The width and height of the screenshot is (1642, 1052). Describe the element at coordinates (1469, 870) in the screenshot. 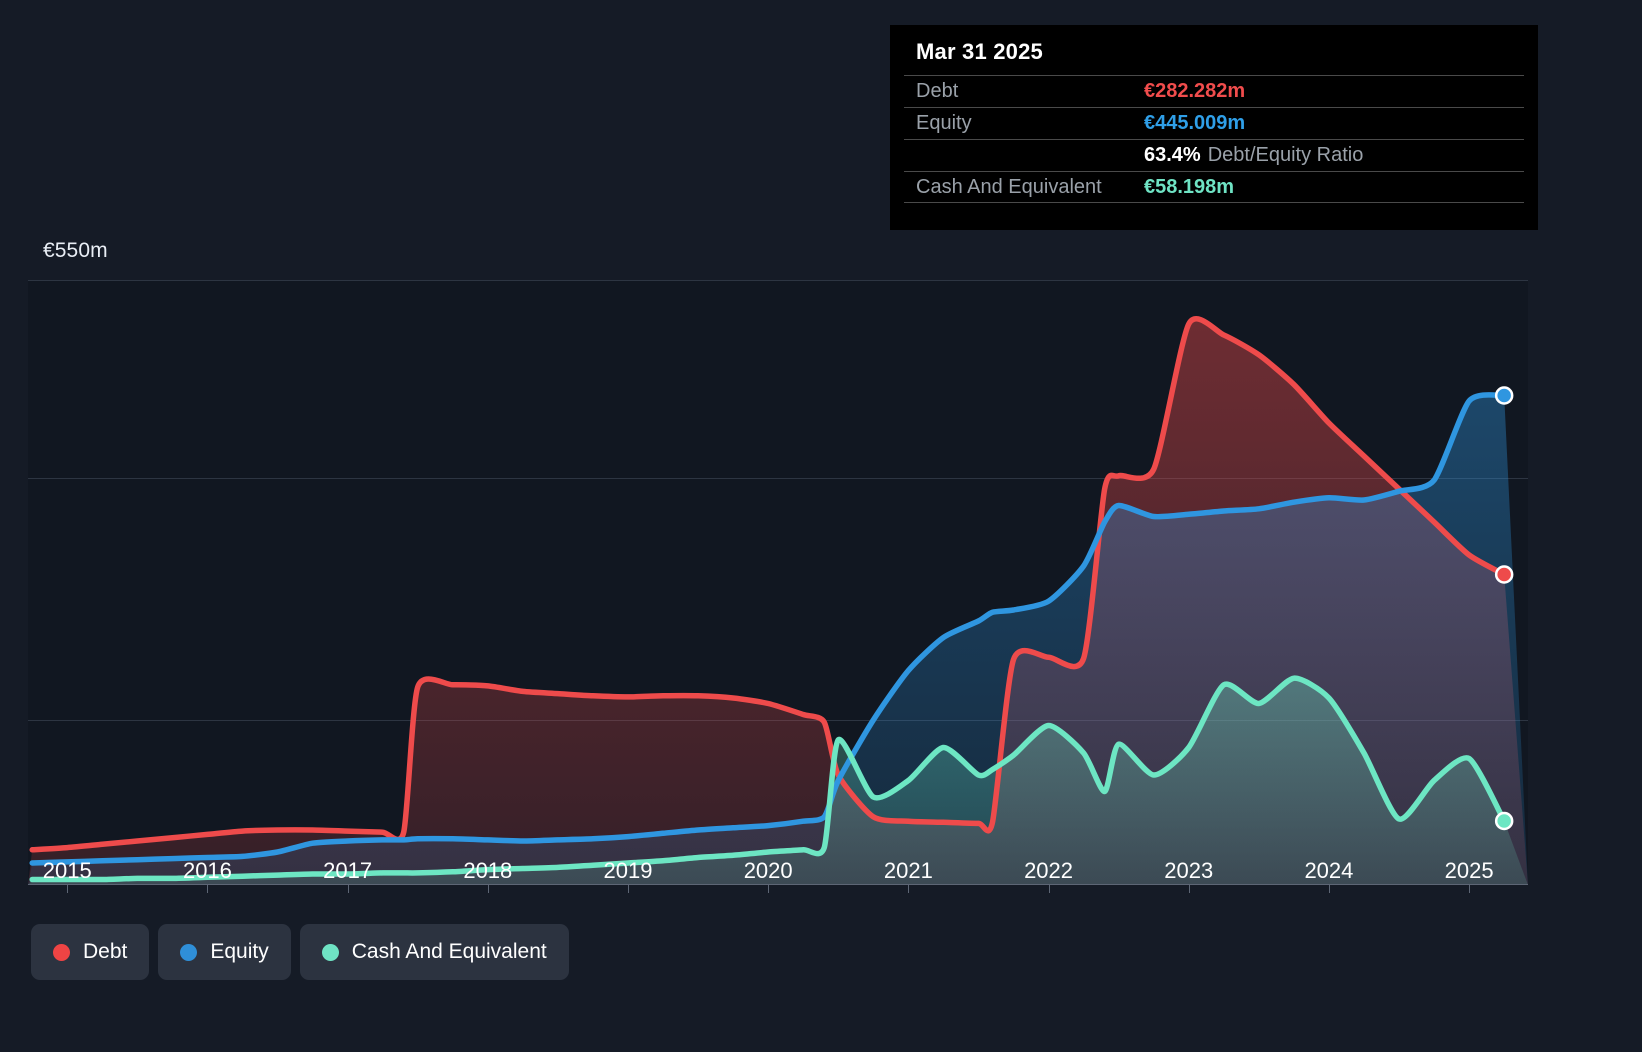

I see `x-axis-label-2025: 2025` at that location.